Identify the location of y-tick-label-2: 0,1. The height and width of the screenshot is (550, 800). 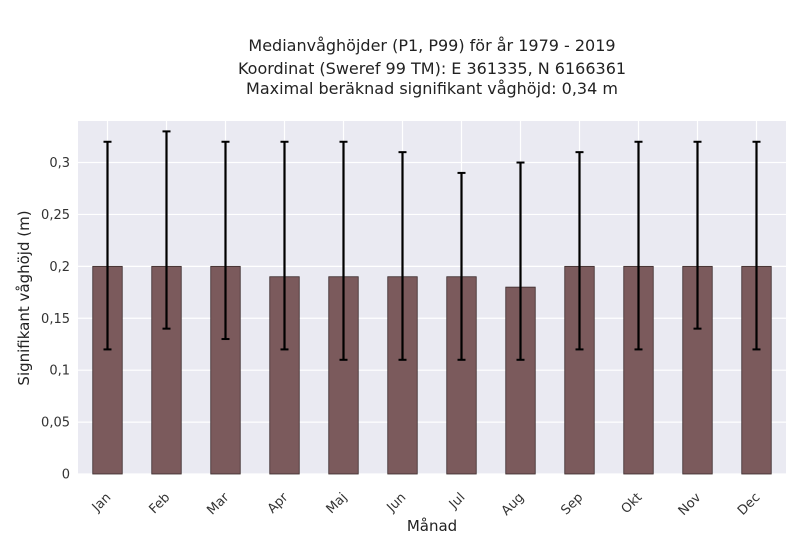
(59, 371).